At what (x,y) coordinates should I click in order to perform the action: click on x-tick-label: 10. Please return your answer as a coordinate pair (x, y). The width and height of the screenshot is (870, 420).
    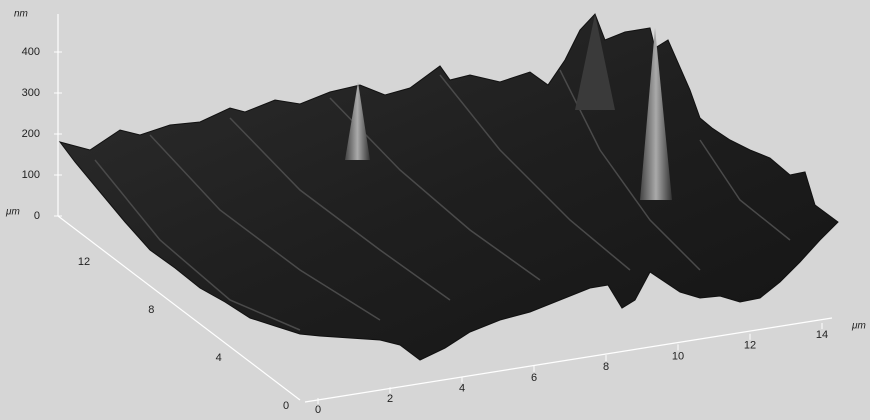
    Looking at the image, I should click on (678, 356).